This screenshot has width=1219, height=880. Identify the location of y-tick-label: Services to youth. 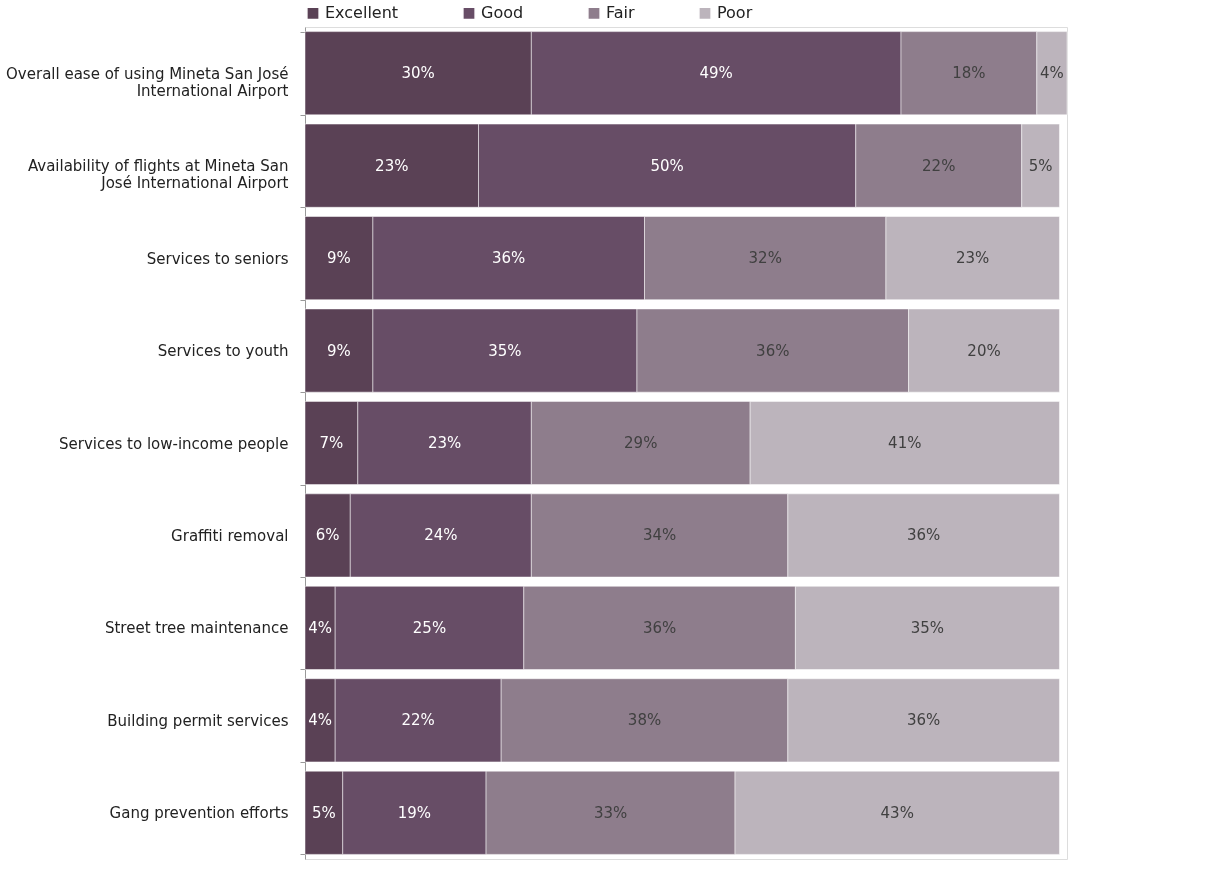
(223, 351).